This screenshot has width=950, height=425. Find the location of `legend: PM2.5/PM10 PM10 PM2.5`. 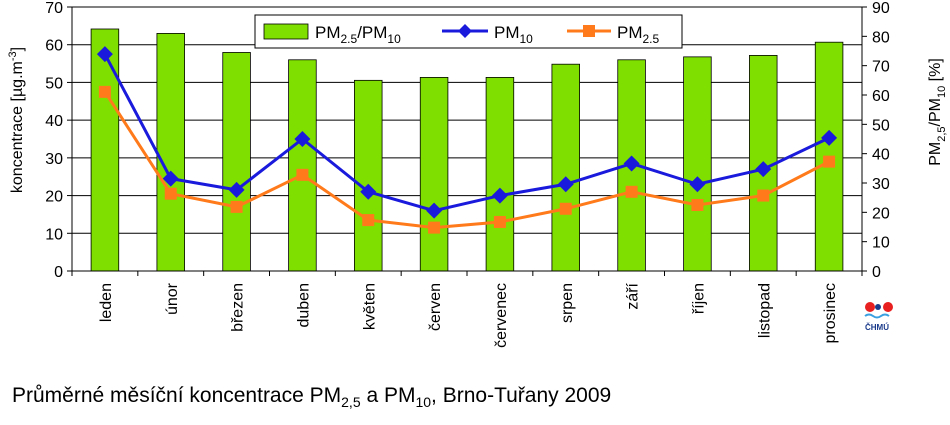

legend: PM2.5/PM10 PM10 PM2.5 is located at coordinates (468, 31).